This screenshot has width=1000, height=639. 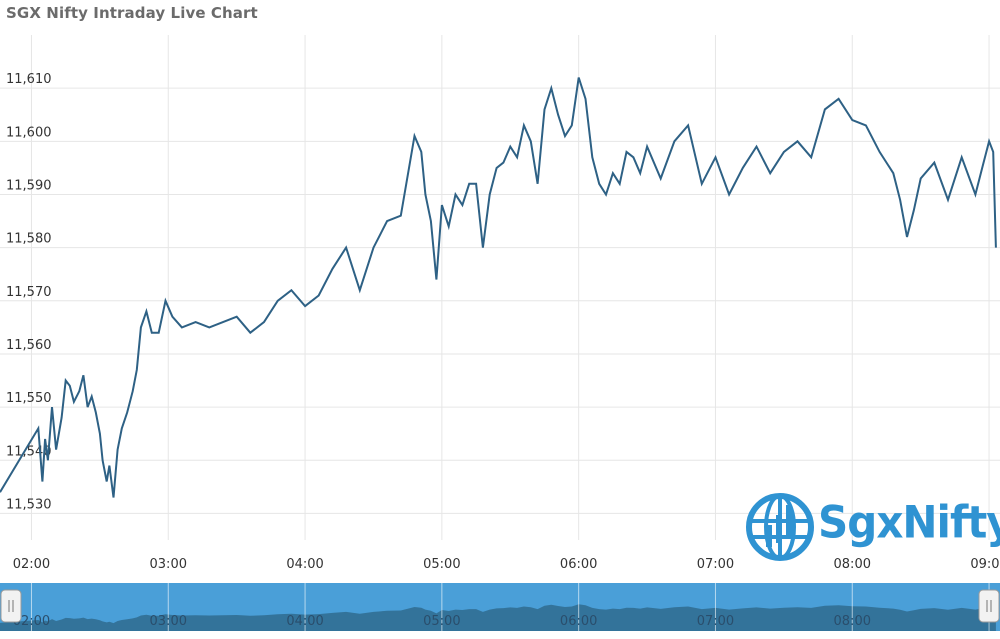 What do you see at coordinates (715, 621) in the screenshot?
I see `navigator-tick-label: 07:00` at bounding box center [715, 621].